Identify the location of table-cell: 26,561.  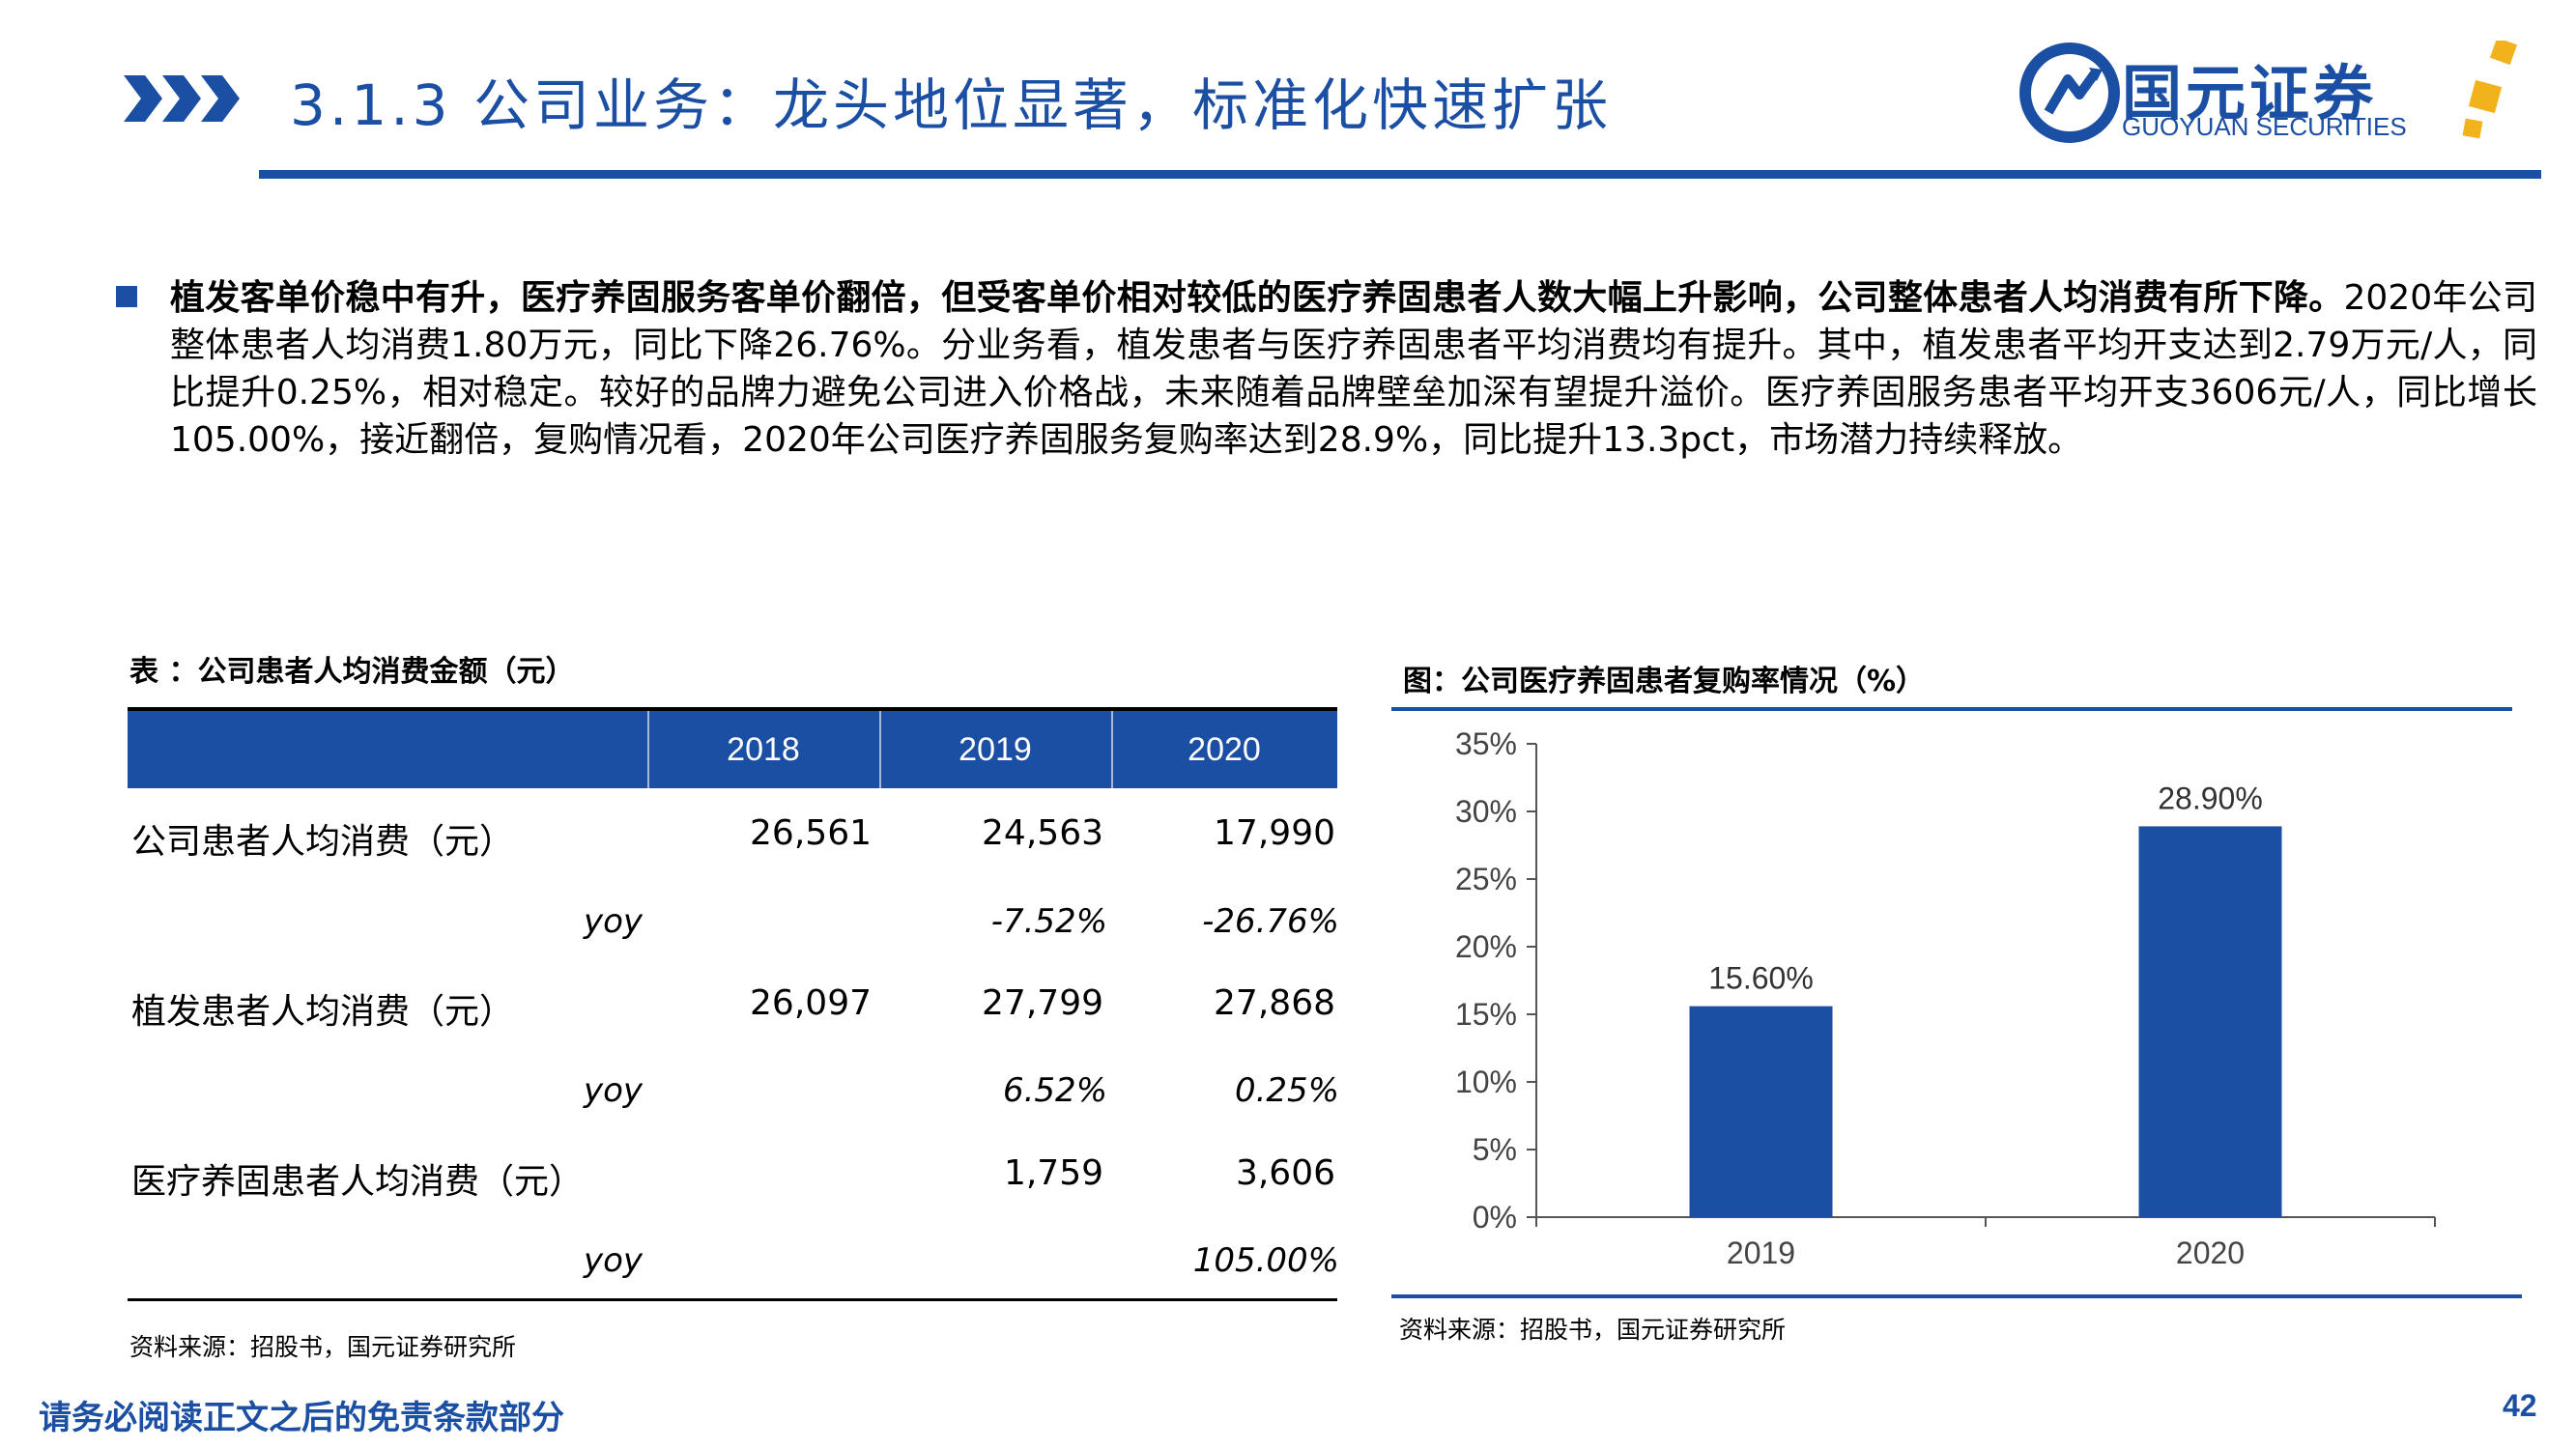
(811, 833).